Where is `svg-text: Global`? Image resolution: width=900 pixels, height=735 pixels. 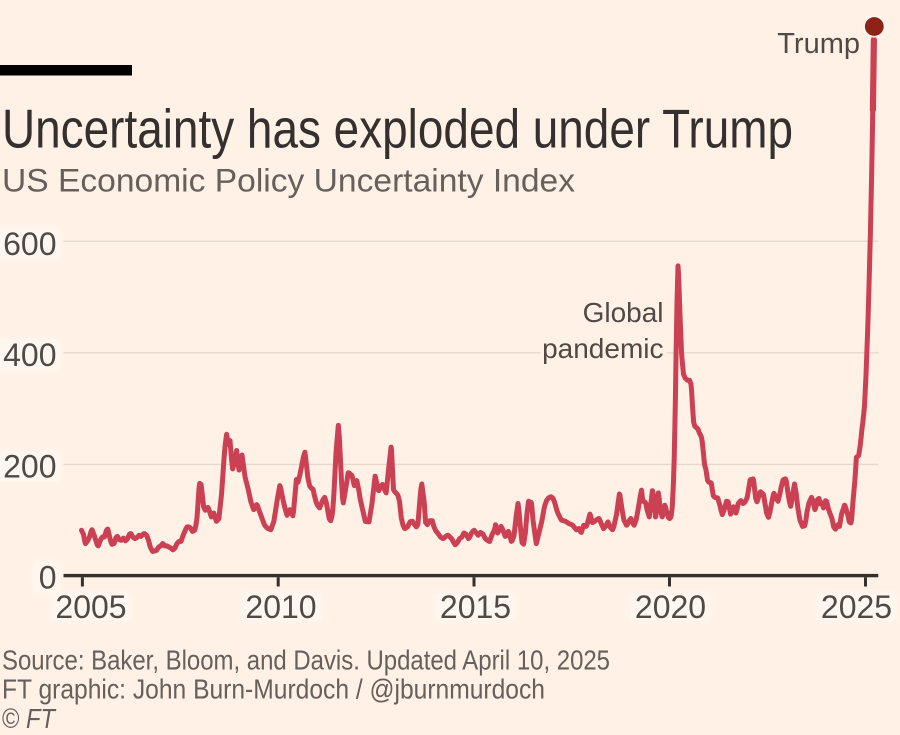 svg-text: Global is located at coordinates (623, 312).